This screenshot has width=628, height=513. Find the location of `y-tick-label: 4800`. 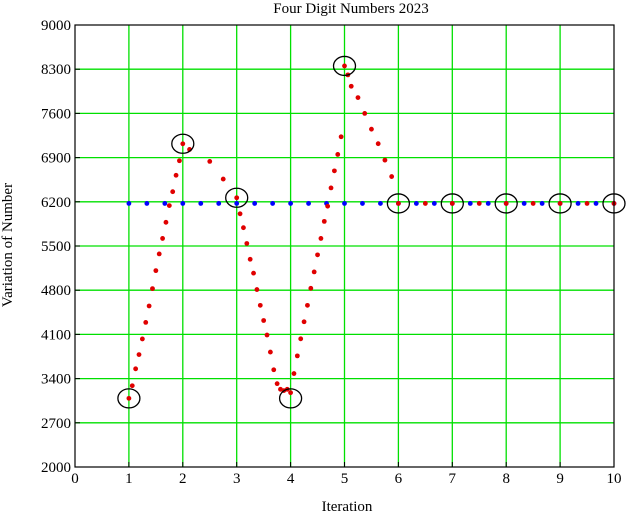

y-tick-label: 4800 is located at coordinates (56, 291).